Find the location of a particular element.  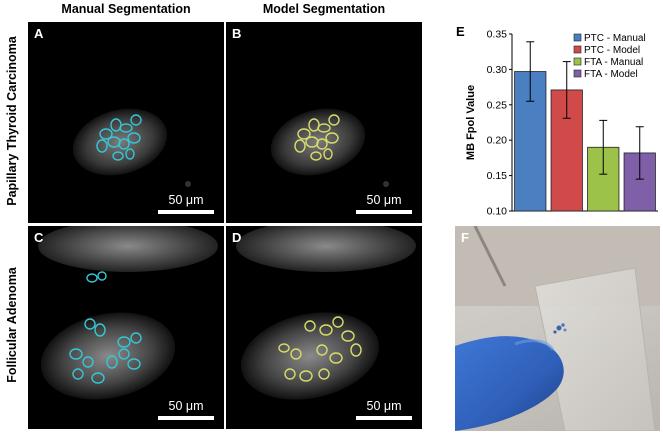

column-header-manual: Manual Segmentation is located at coordinates (126, 9).